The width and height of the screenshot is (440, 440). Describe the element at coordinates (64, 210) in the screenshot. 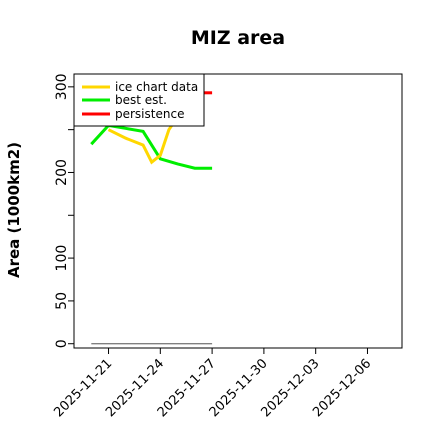

I see `y-axis: 0 50 100 200 300` at that location.